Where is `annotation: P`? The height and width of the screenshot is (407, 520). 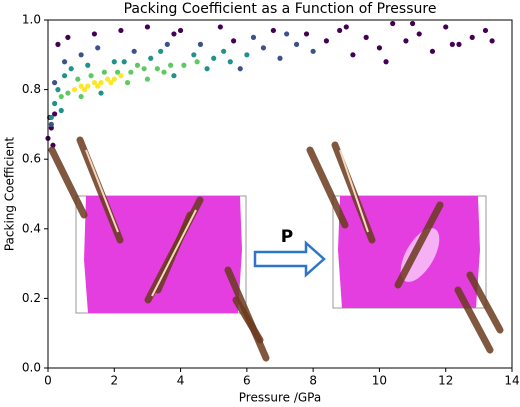 annotation: P is located at coordinates (287, 237).